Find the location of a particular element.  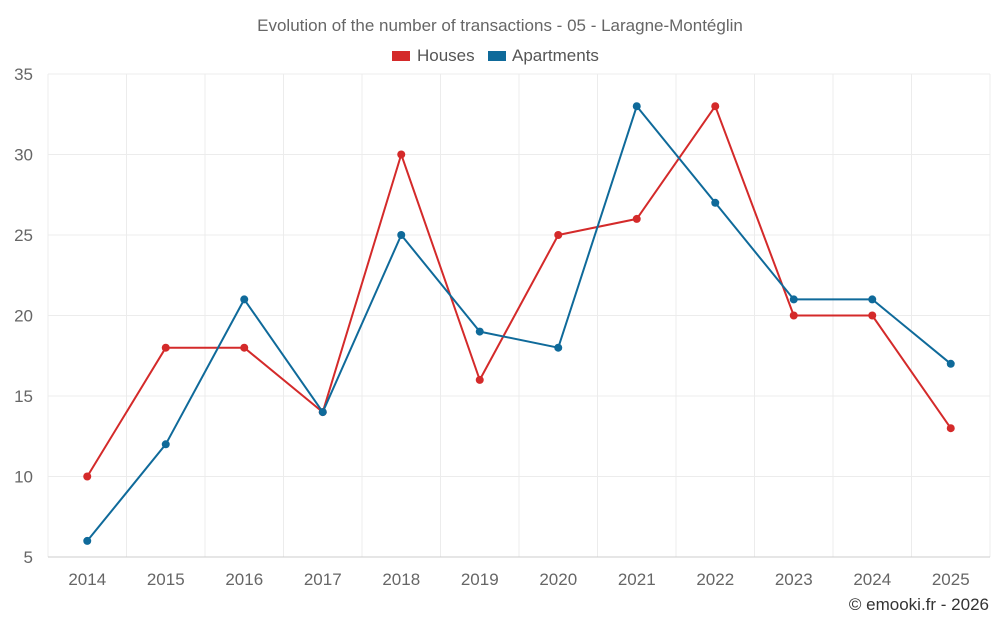

legend: Houses Apartments is located at coordinates (495, 55).